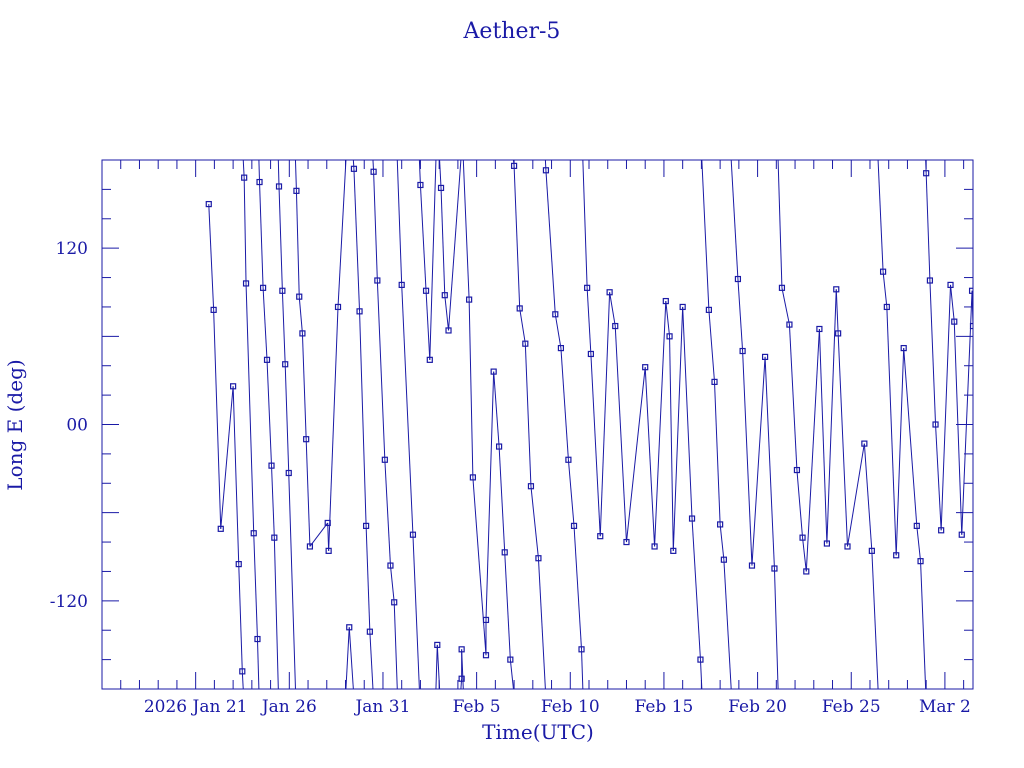 Image resolution: width=1024 pixels, height=768 pixels. I want to click on x-tick-label: Feb 5, so click(477, 707).